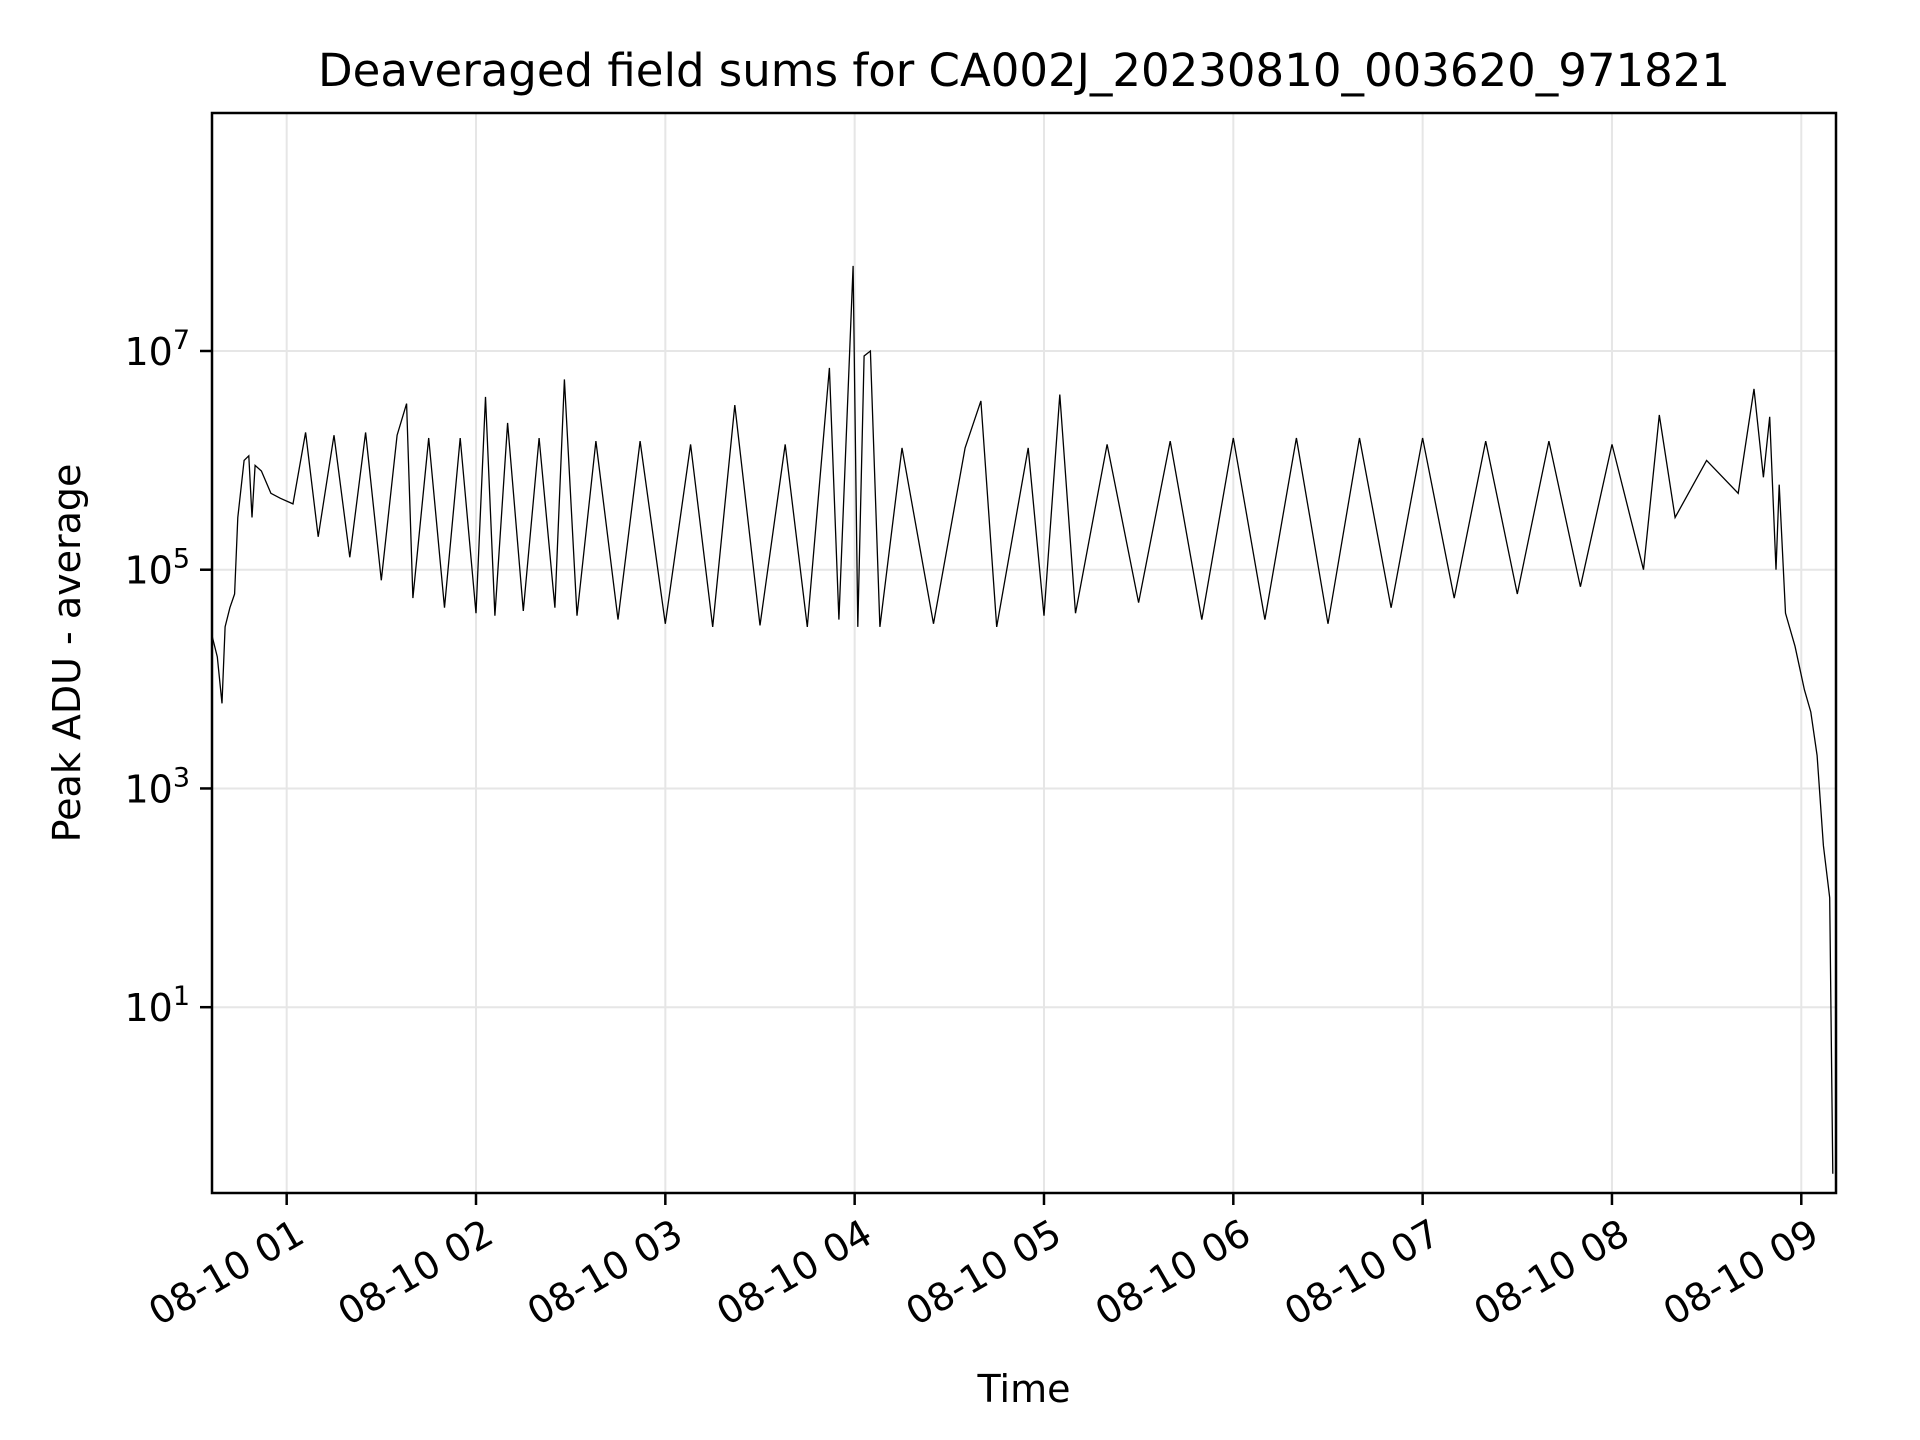  What do you see at coordinates (1024, 1389) in the screenshot?
I see `x-axis-label: Time` at bounding box center [1024, 1389].